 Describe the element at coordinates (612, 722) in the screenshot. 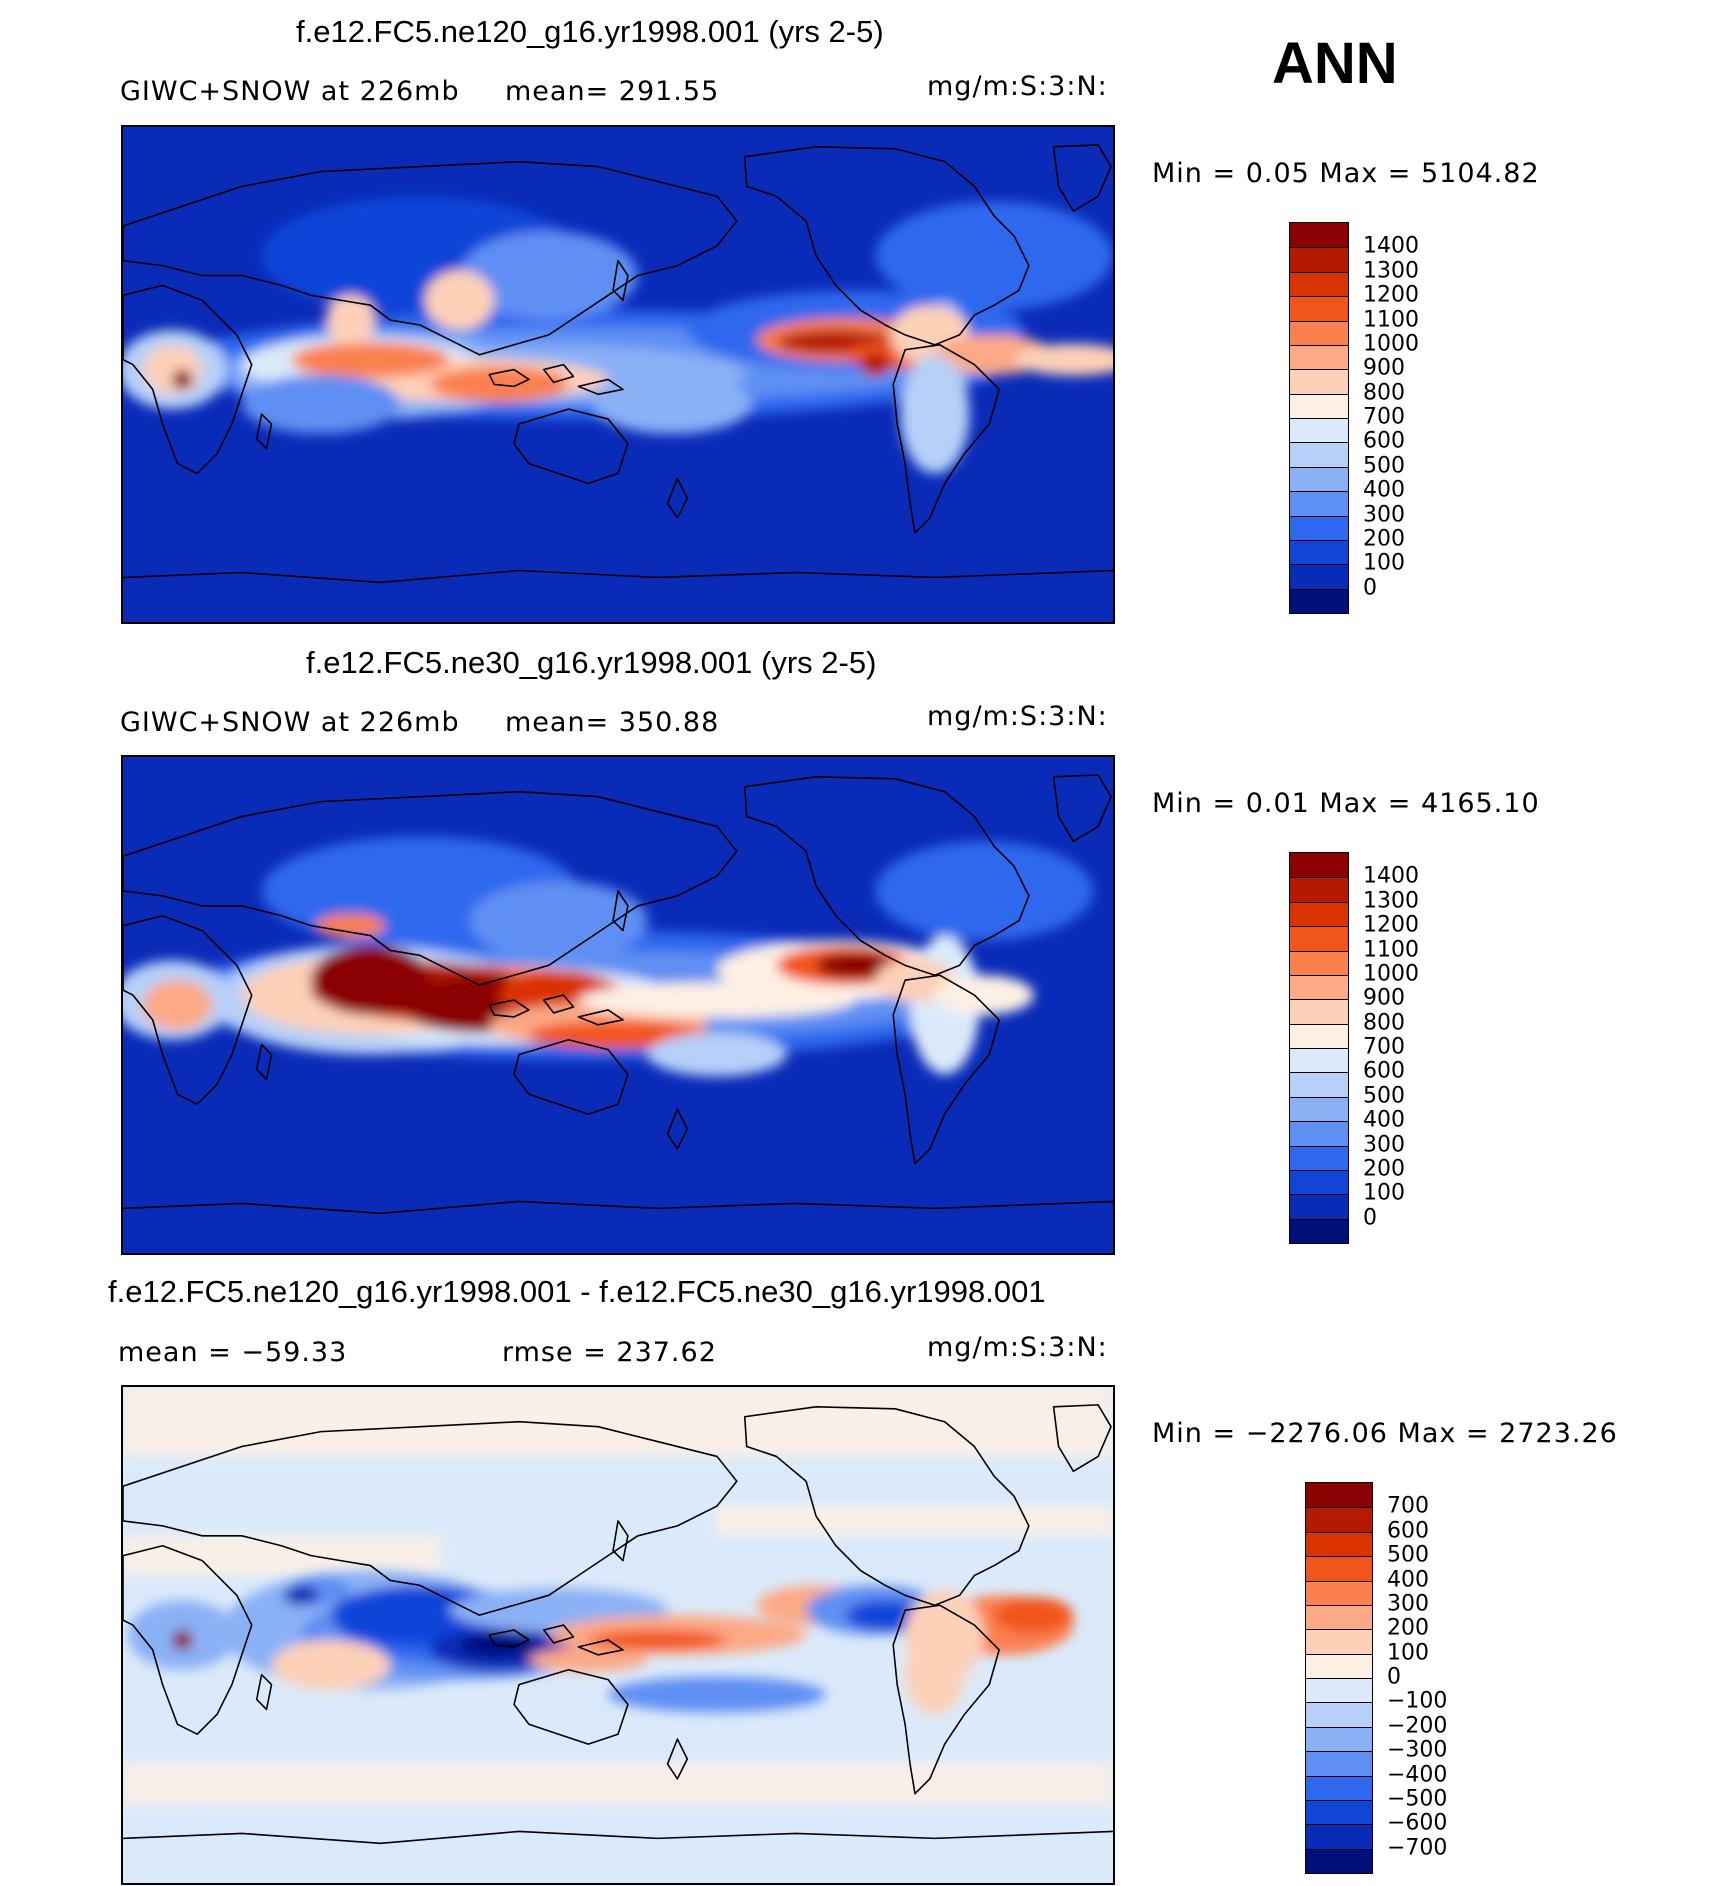

I see `panel-2-mean-label: mean= 350.88` at that location.